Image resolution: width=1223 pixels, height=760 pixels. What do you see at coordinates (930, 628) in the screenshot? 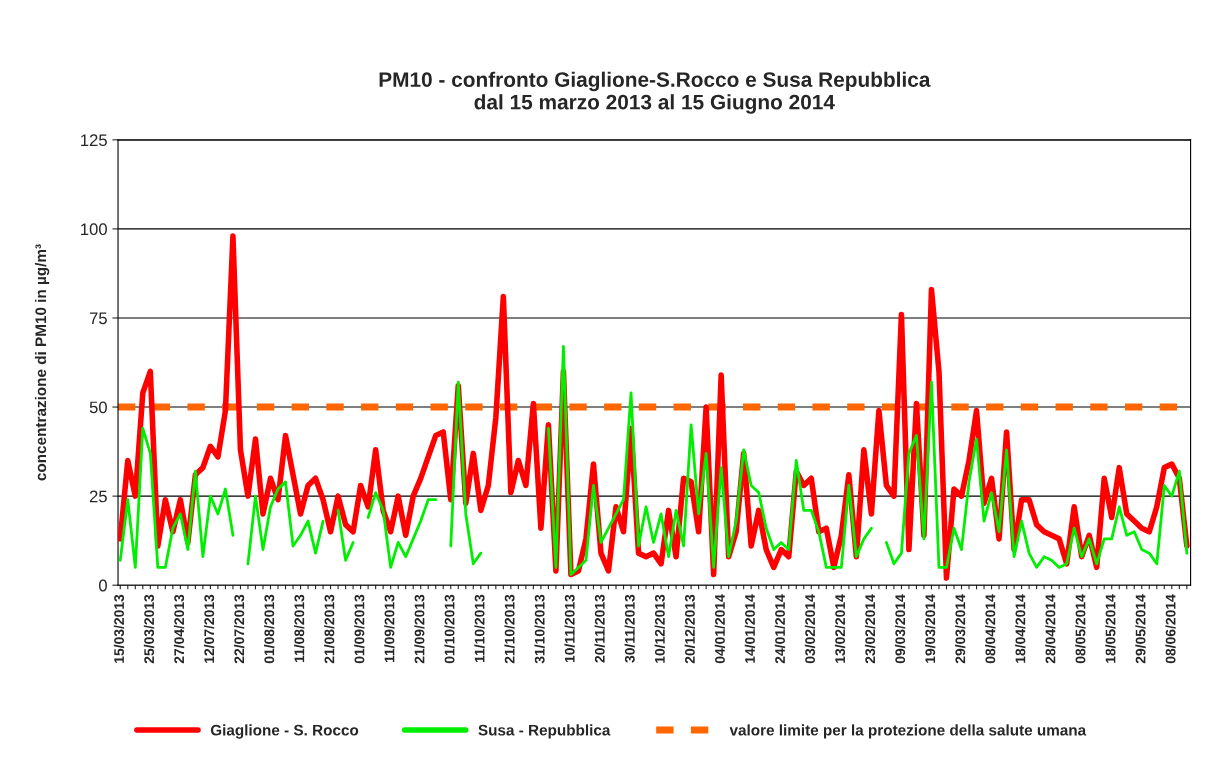
I see `x-tick-label: 19/03/2014` at bounding box center [930, 628].